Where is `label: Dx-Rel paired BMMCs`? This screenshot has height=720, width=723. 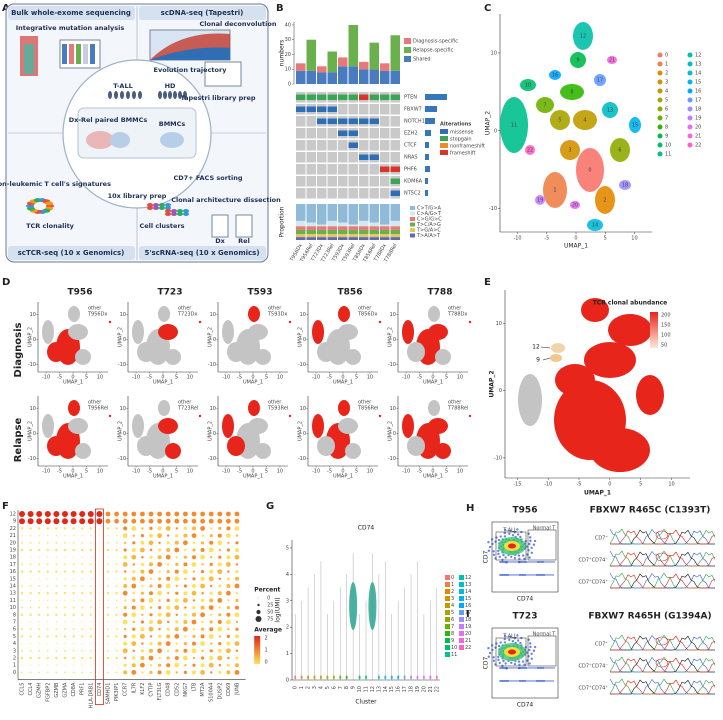
label: Dx-Rel paired BMMCs is located at coordinates (108, 120).